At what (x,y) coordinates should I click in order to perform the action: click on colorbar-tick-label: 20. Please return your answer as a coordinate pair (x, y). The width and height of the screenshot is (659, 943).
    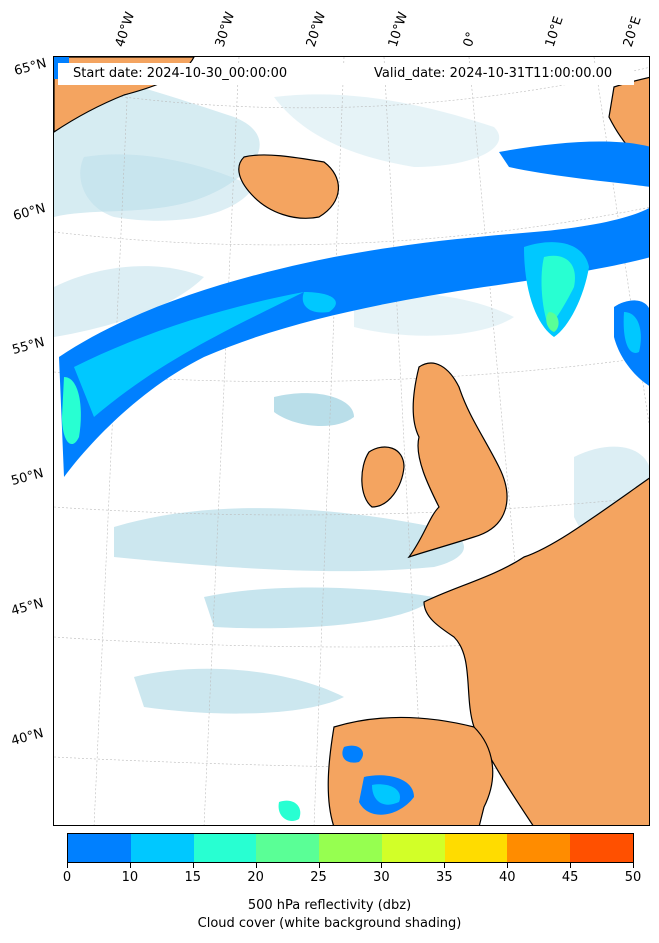
    Looking at the image, I should click on (255, 877).